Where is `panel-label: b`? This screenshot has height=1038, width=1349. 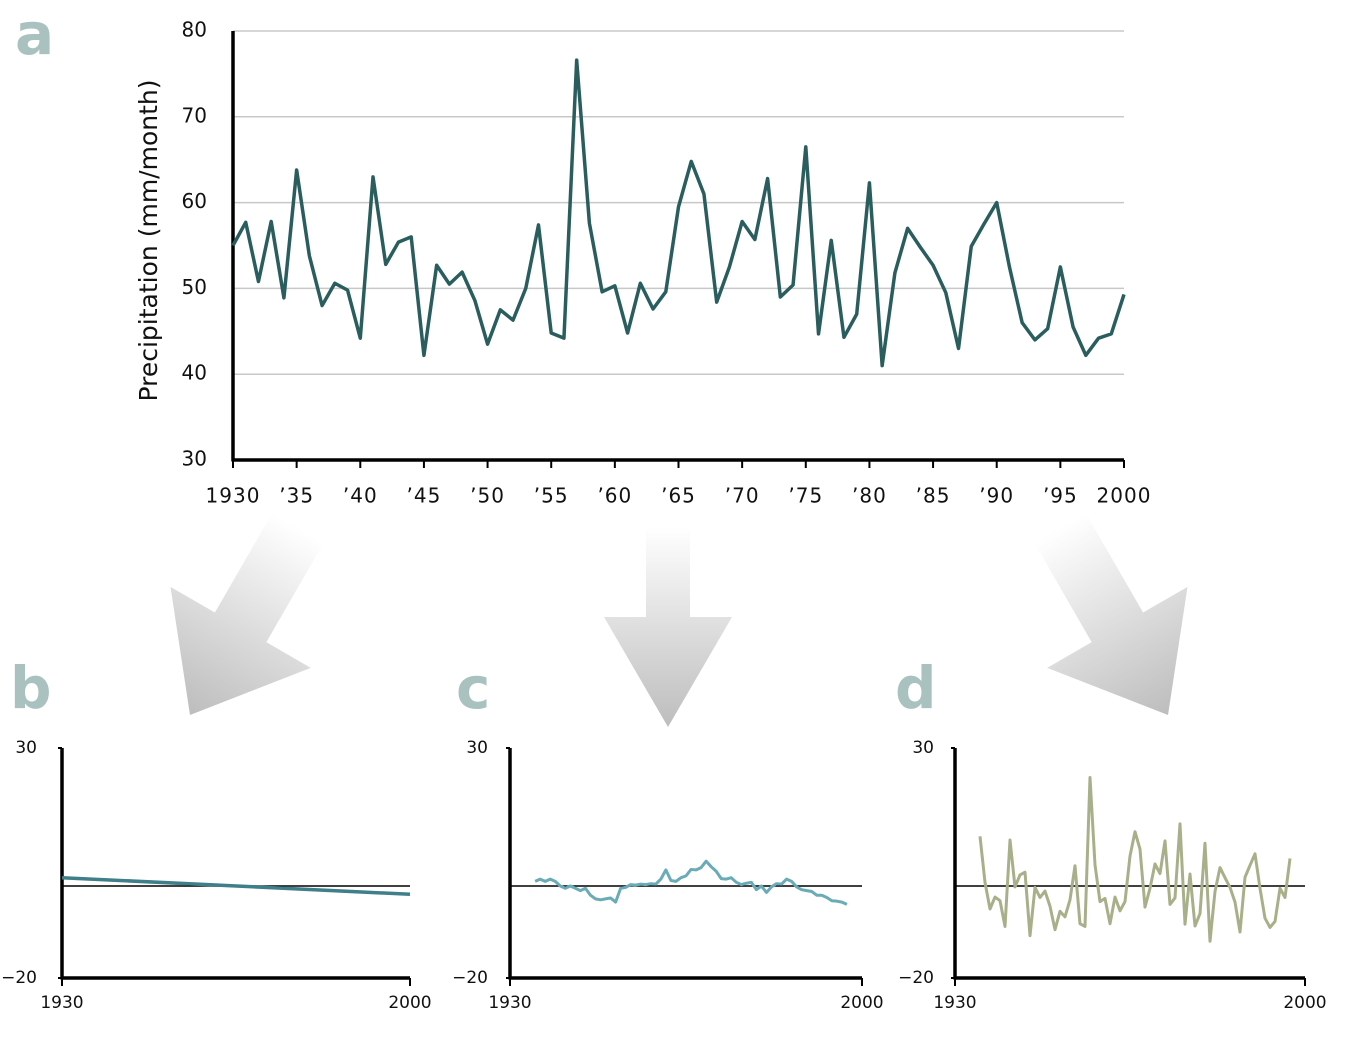 panel-label: b is located at coordinates (31, 688).